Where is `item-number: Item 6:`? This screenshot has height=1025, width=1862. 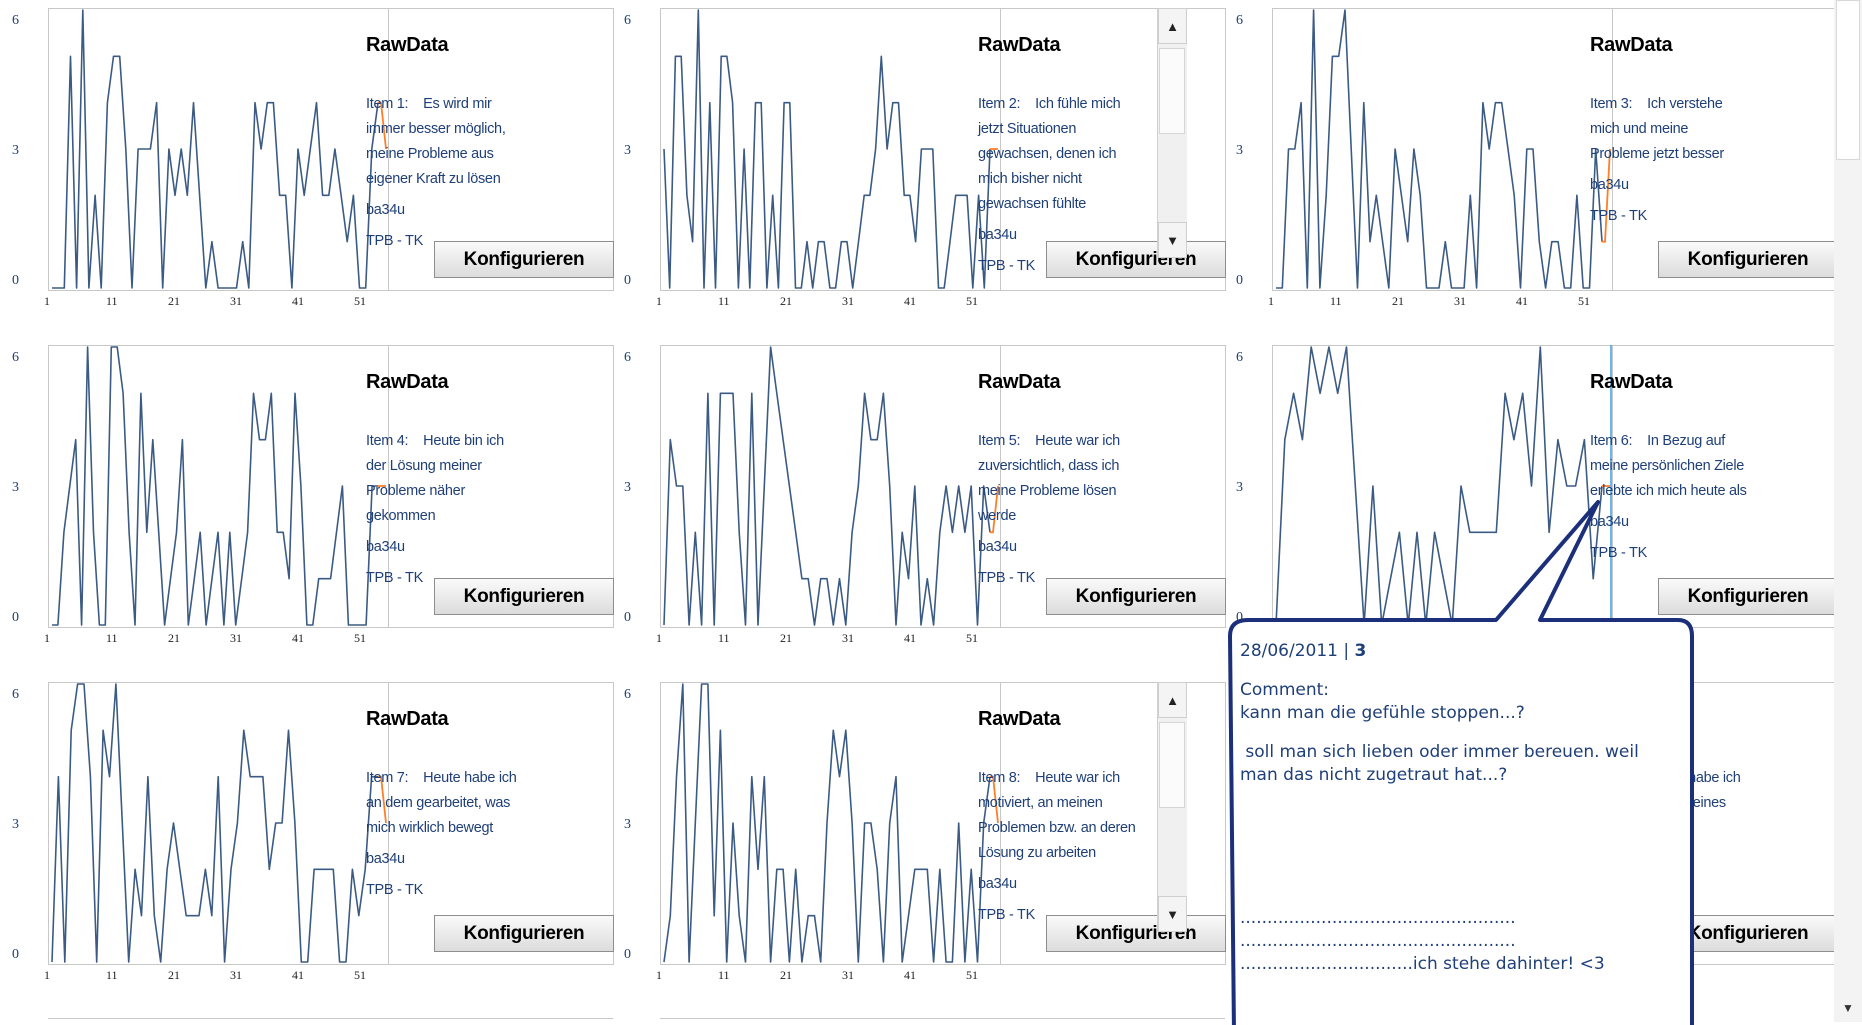
item-number: Item 6: is located at coordinates (1611, 441).